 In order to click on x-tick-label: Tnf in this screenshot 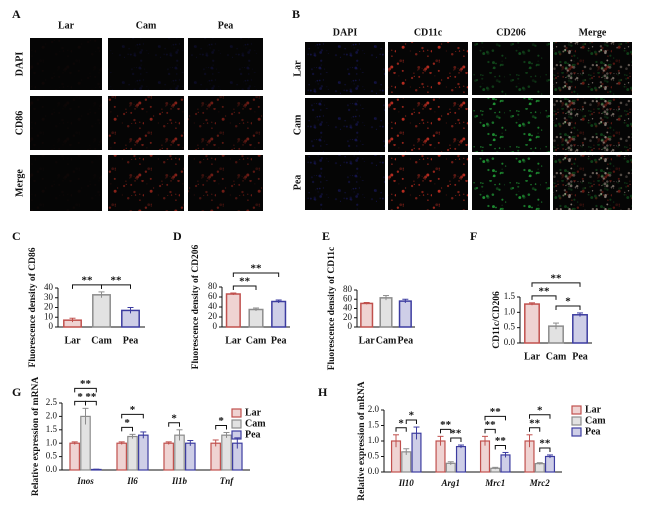, I will do `click(227, 481)`.